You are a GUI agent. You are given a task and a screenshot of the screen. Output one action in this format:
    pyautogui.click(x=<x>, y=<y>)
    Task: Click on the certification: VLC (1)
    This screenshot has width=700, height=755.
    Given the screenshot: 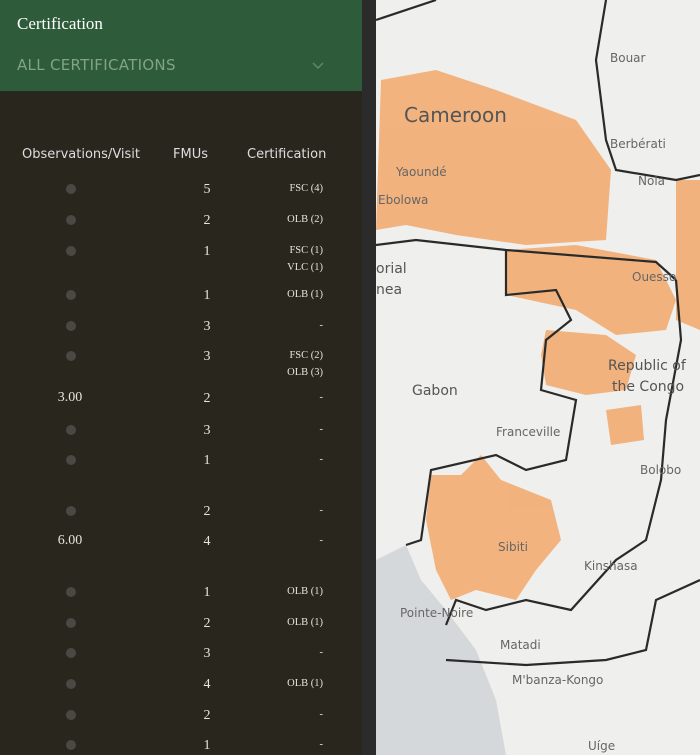 What is the action you would take?
    pyautogui.click(x=305, y=267)
    